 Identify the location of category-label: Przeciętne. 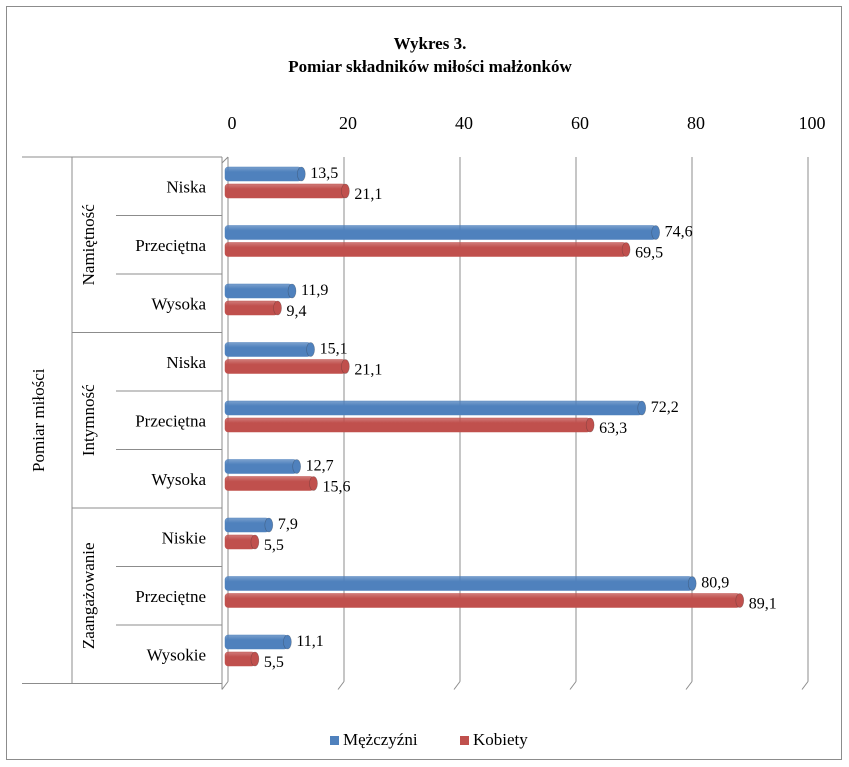
(170, 596).